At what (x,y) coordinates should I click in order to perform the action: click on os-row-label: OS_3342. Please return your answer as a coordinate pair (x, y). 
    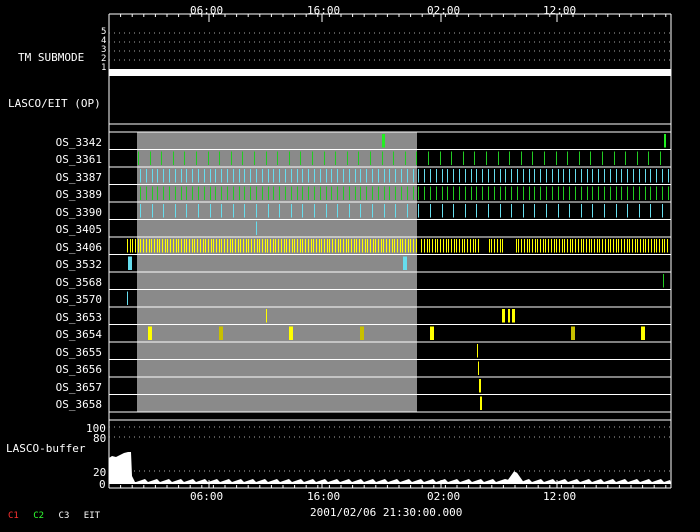
    Looking at the image, I should click on (78, 142).